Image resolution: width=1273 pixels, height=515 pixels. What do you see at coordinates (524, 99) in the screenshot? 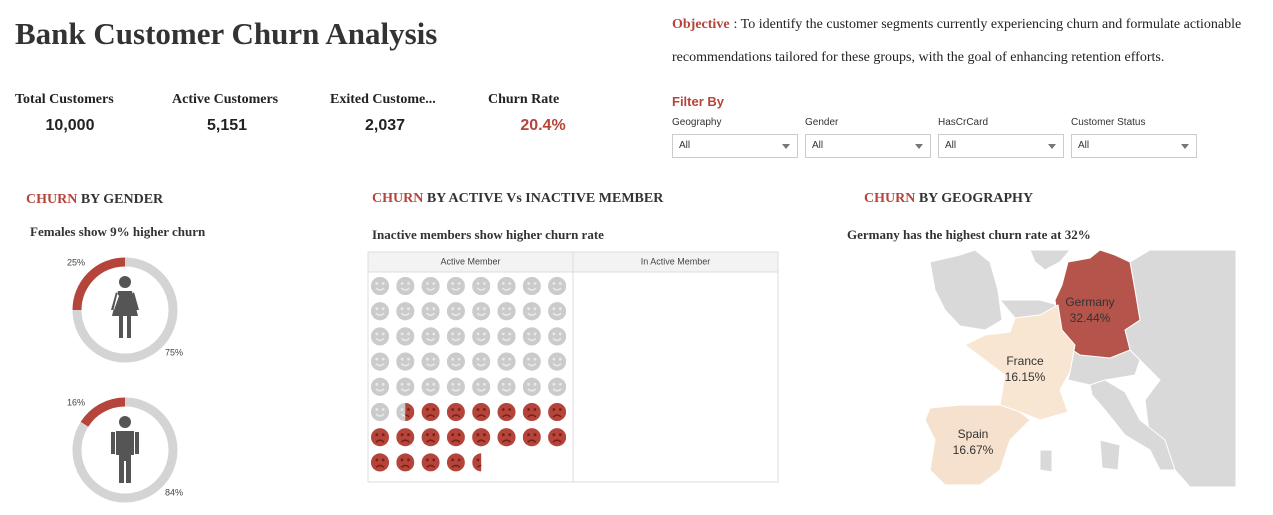
I see `kpi-label: Churn Rate` at bounding box center [524, 99].